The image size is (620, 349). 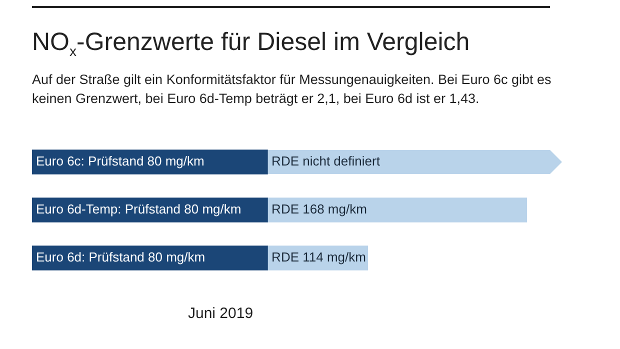 I want to click on chart-subtitle: Auf der Straße gilt ein Konformitätsfaktor für Messungenauigkeiten. Bei Euro 6c gibt es keinen Grenzwert, bei Euro 6d-Temp beträgt er 2,1, bei Euro 6d ist er 1,43., so click(x=292, y=89).